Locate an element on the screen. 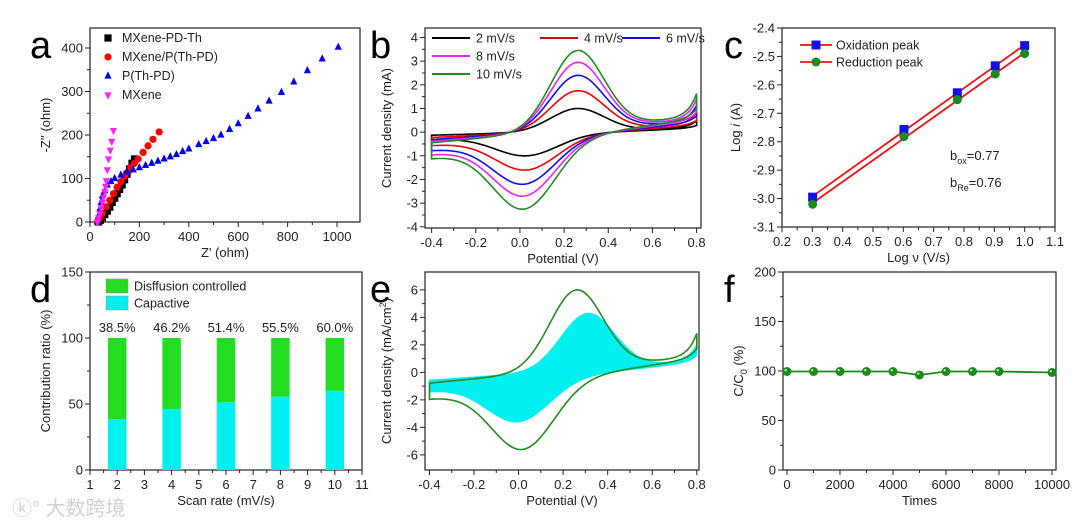 This screenshot has width=1080, height=520. annotation-value: =0.76 is located at coordinates (985, 182).